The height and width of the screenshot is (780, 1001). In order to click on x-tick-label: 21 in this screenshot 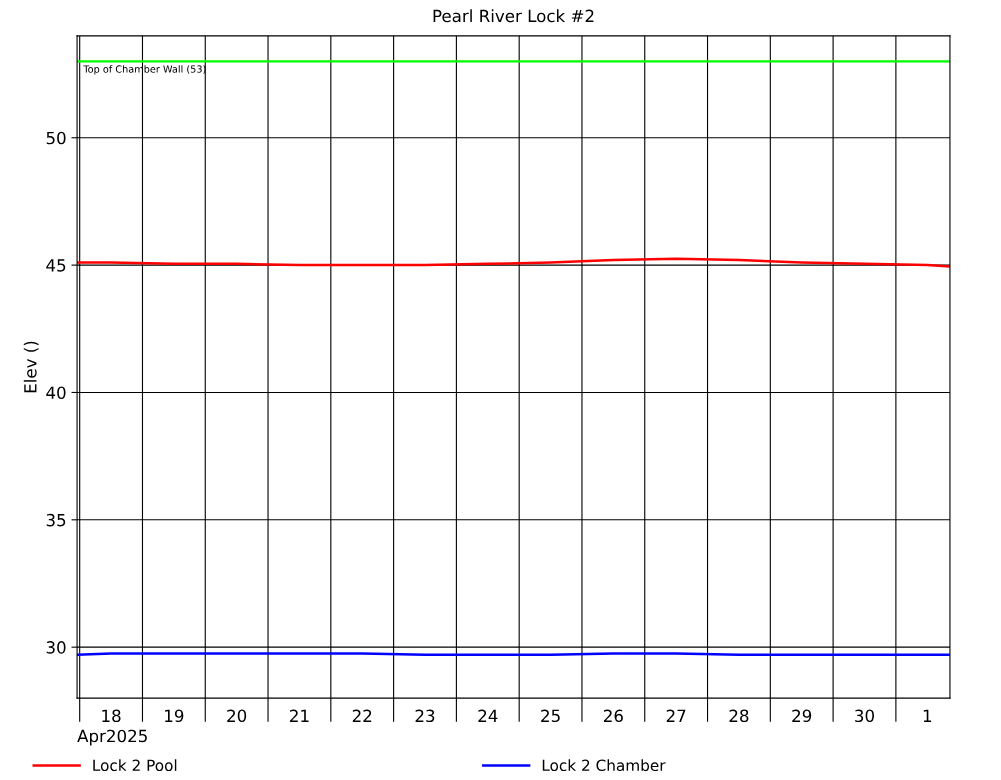, I will do `click(299, 715)`.